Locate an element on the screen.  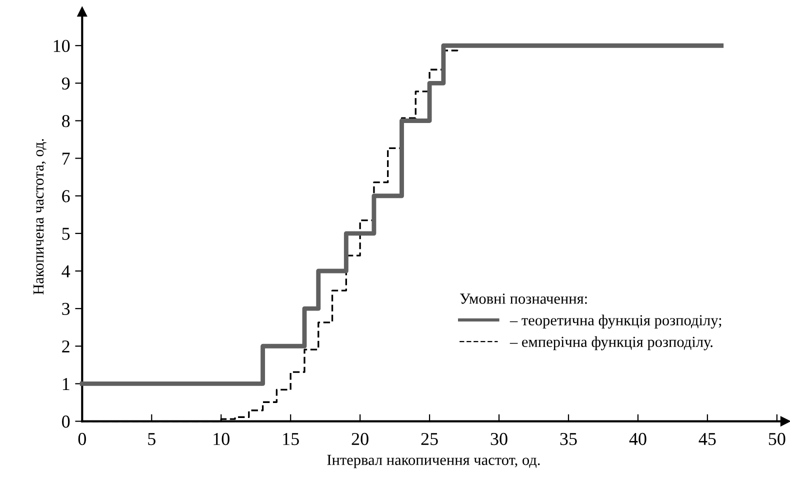
x-tick-label: 30 is located at coordinates (499, 439).